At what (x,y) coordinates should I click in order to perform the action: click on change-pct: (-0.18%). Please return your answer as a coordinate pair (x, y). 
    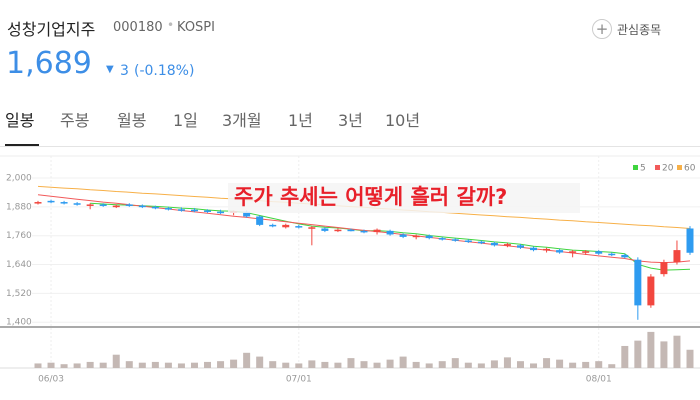
    Looking at the image, I should click on (164, 71).